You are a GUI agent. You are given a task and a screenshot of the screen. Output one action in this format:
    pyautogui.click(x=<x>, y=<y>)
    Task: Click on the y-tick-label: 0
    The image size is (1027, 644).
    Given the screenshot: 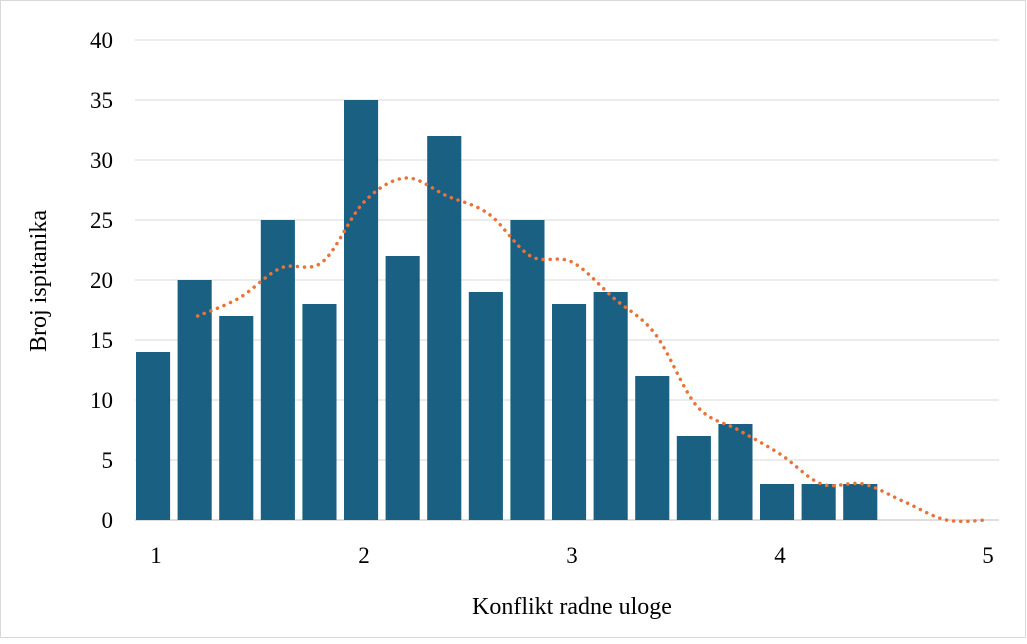 What is the action you would take?
    pyautogui.click(x=108, y=520)
    